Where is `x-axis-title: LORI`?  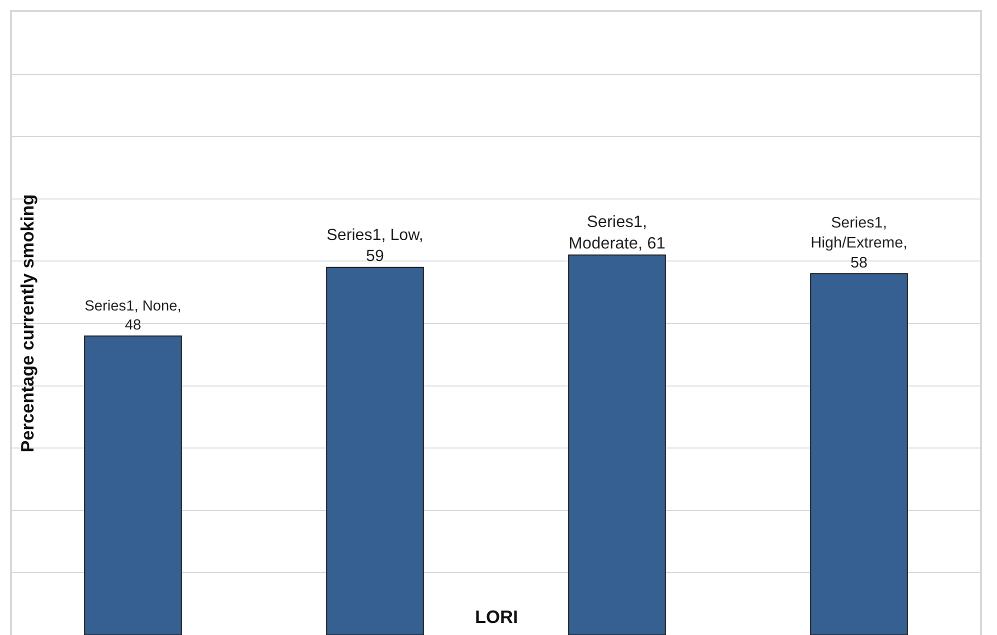 x-axis-title: LORI is located at coordinates (496, 617).